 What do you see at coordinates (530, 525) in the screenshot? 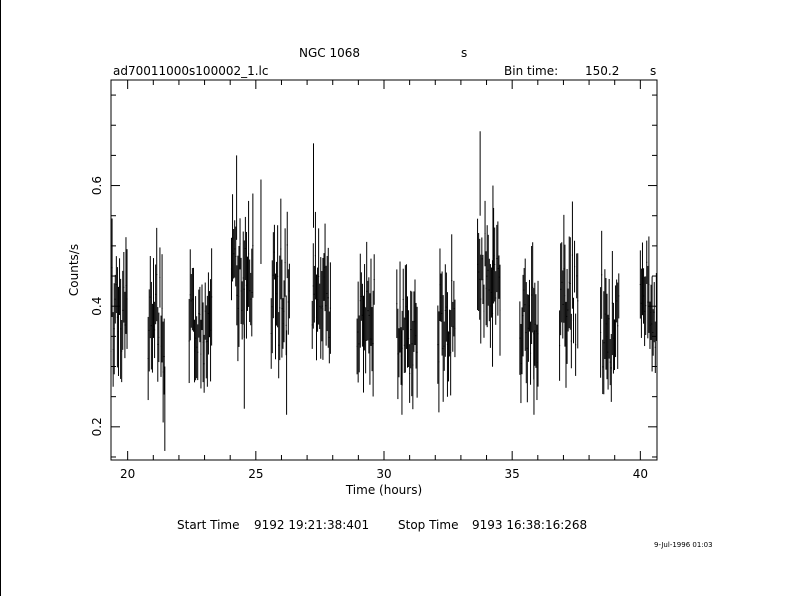
I see `stop-time-value: 9193 16:38:16:268` at bounding box center [530, 525].